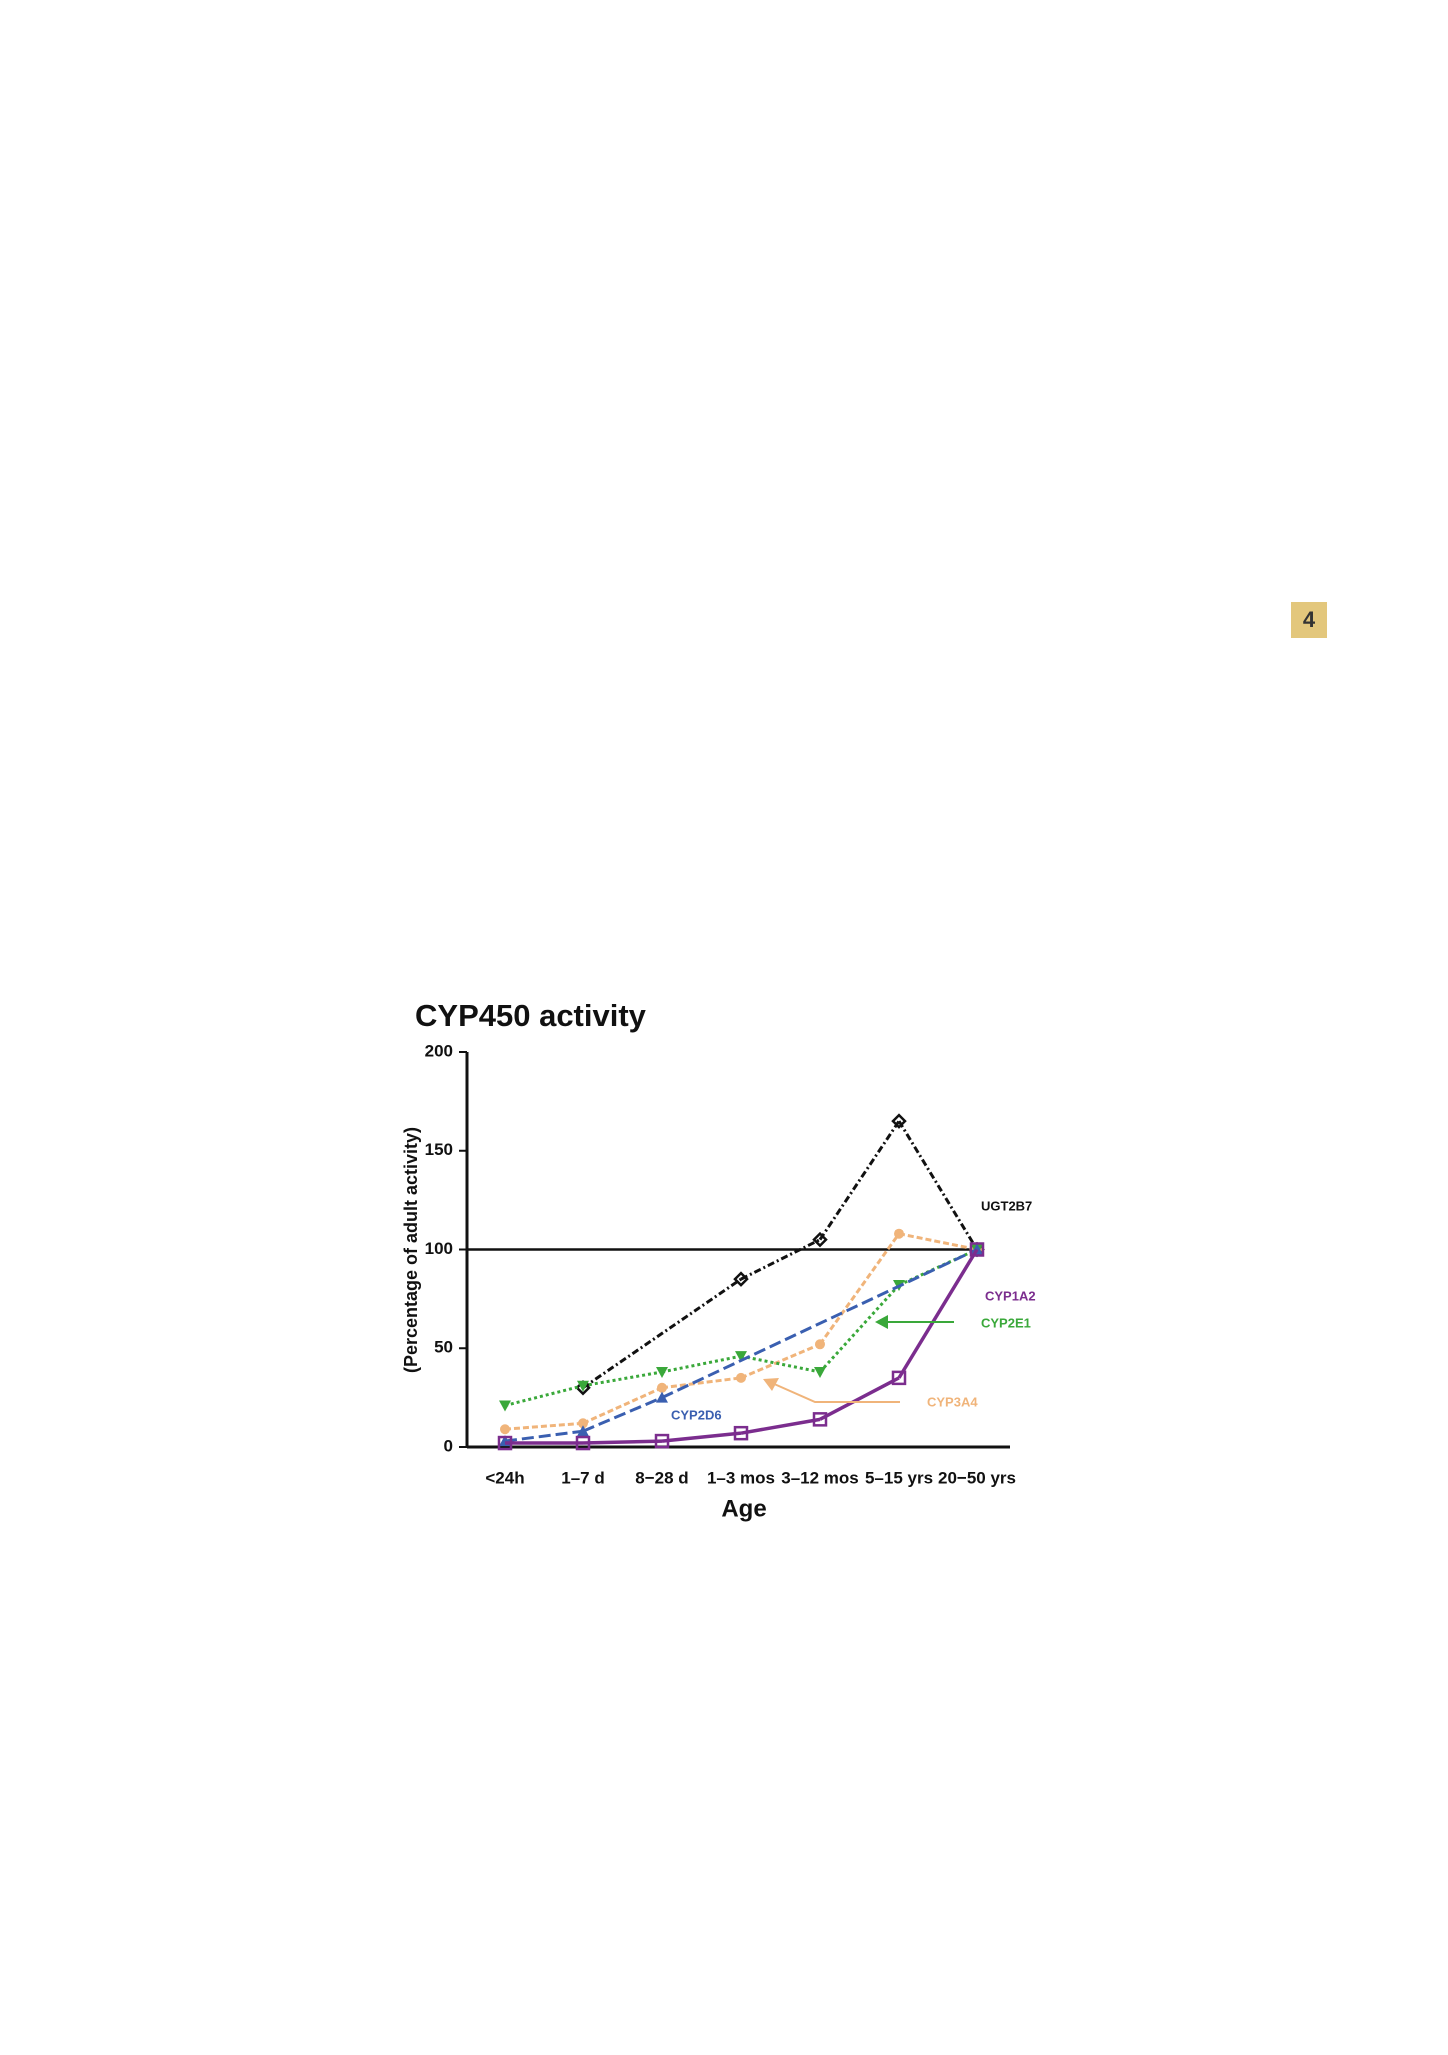 The height and width of the screenshot is (2055, 1448). Describe the element at coordinates (439, 1248) in the screenshot. I see `y-tick-label: 100` at that location.